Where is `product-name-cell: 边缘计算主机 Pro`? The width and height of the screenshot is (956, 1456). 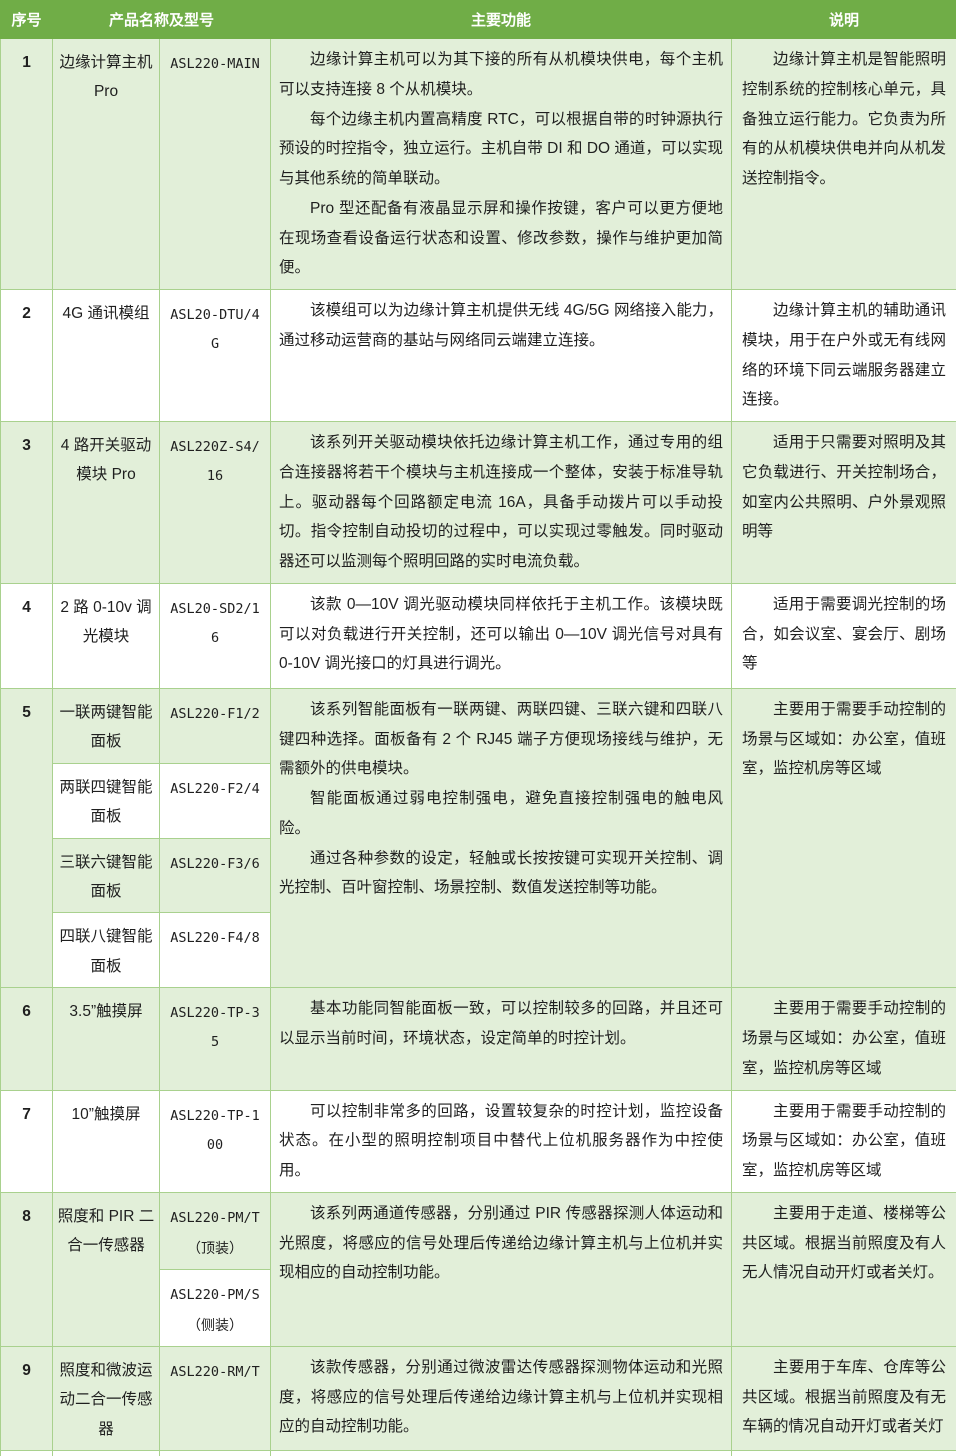 product-name-cell: 边缘计算主机 Pro is located at coordinates (106, 164).